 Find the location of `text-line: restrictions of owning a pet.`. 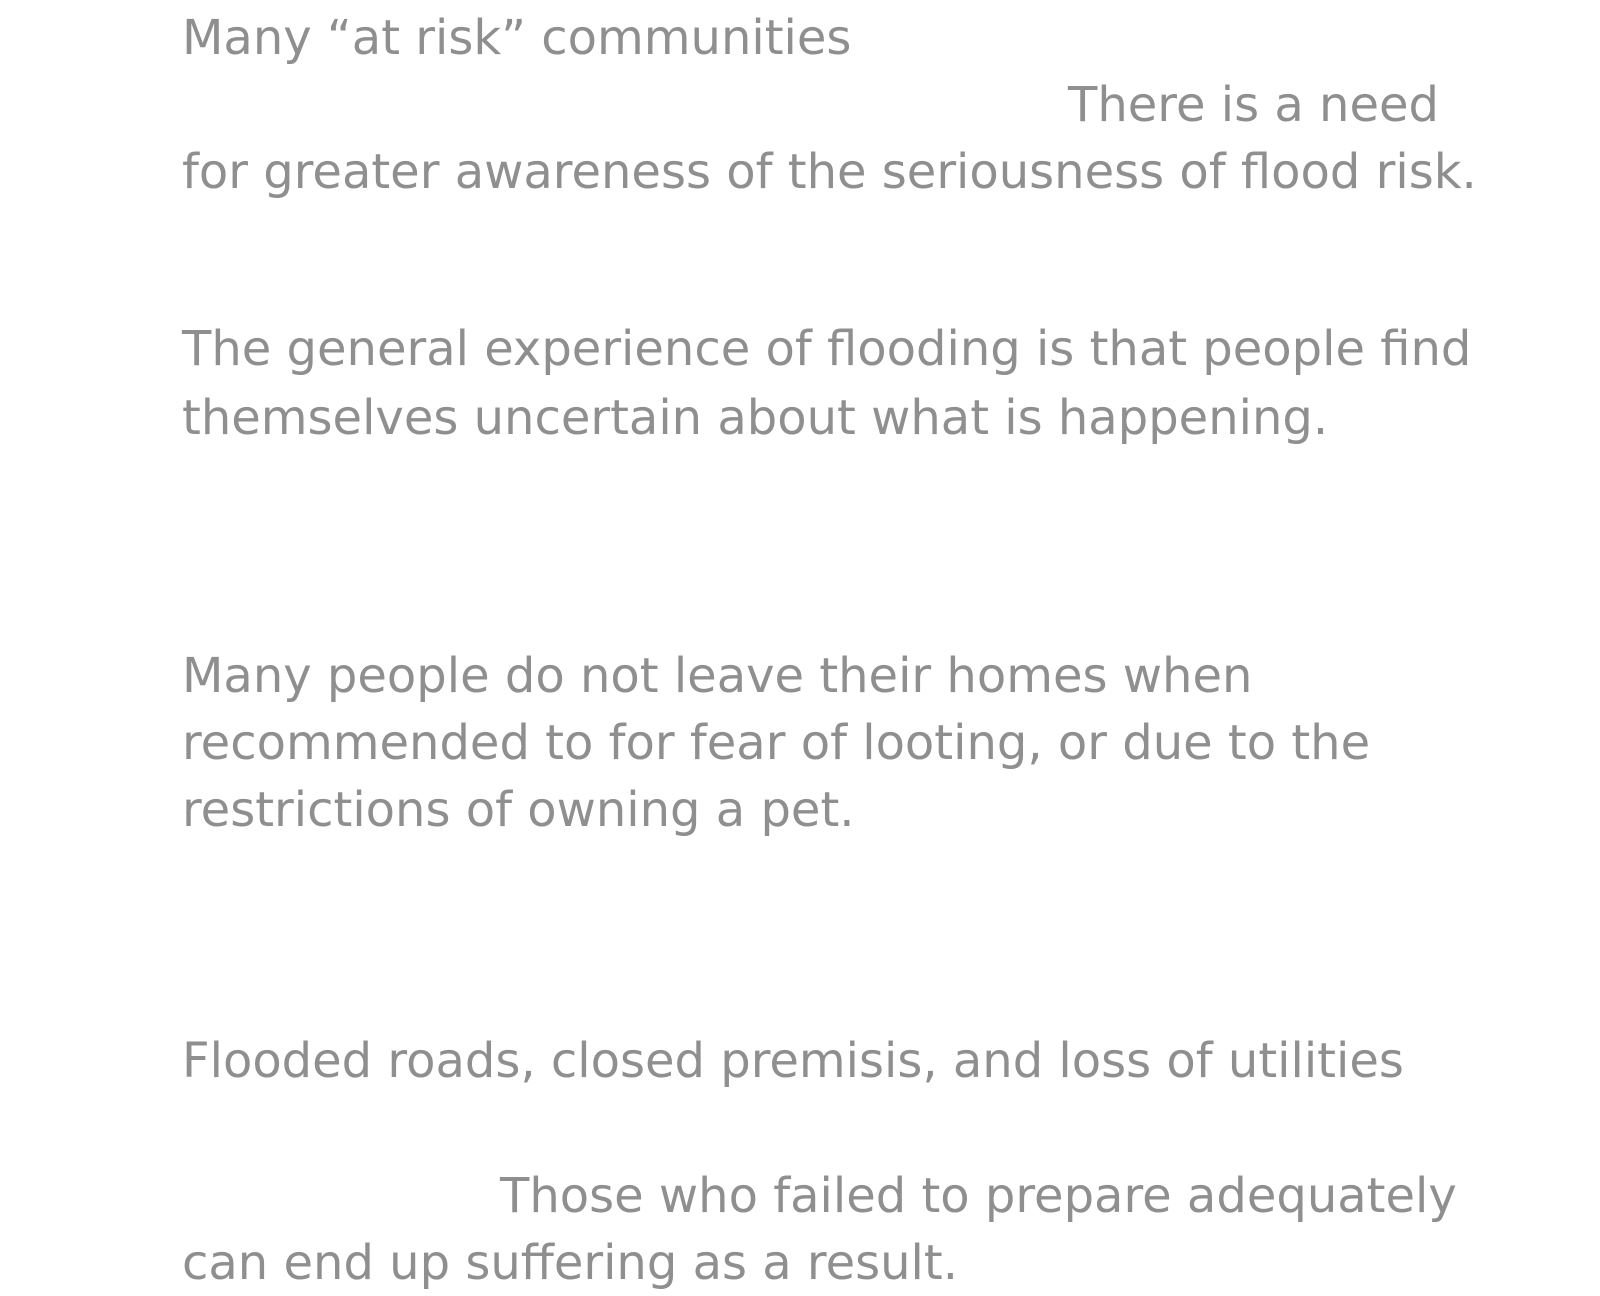

text-line: restrictions of owning a pet. is located at coordinates (518, 810).